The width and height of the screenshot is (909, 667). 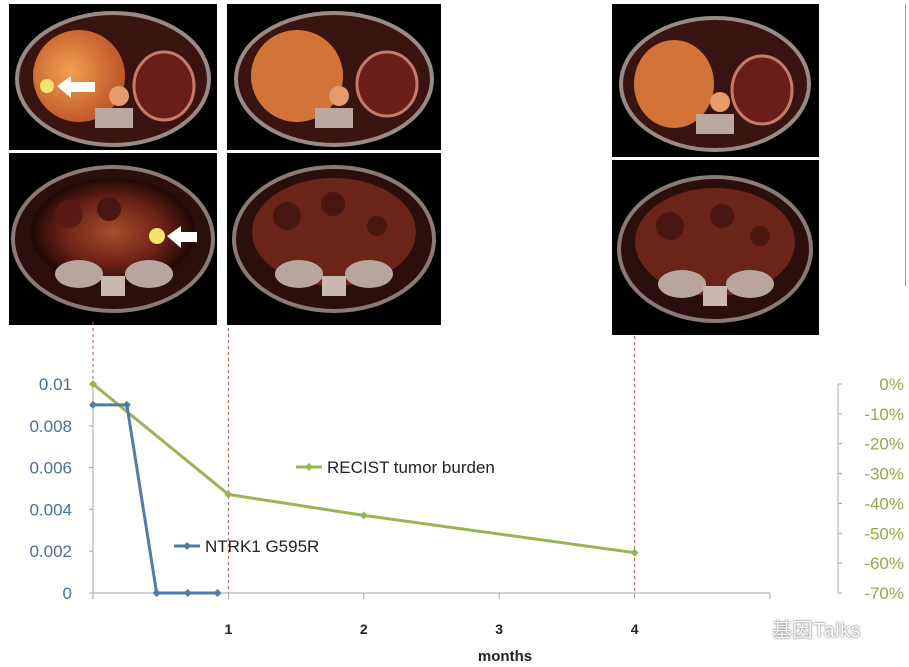 I want to click on left-tick-label: 0.006, so click(x=50, y=468).